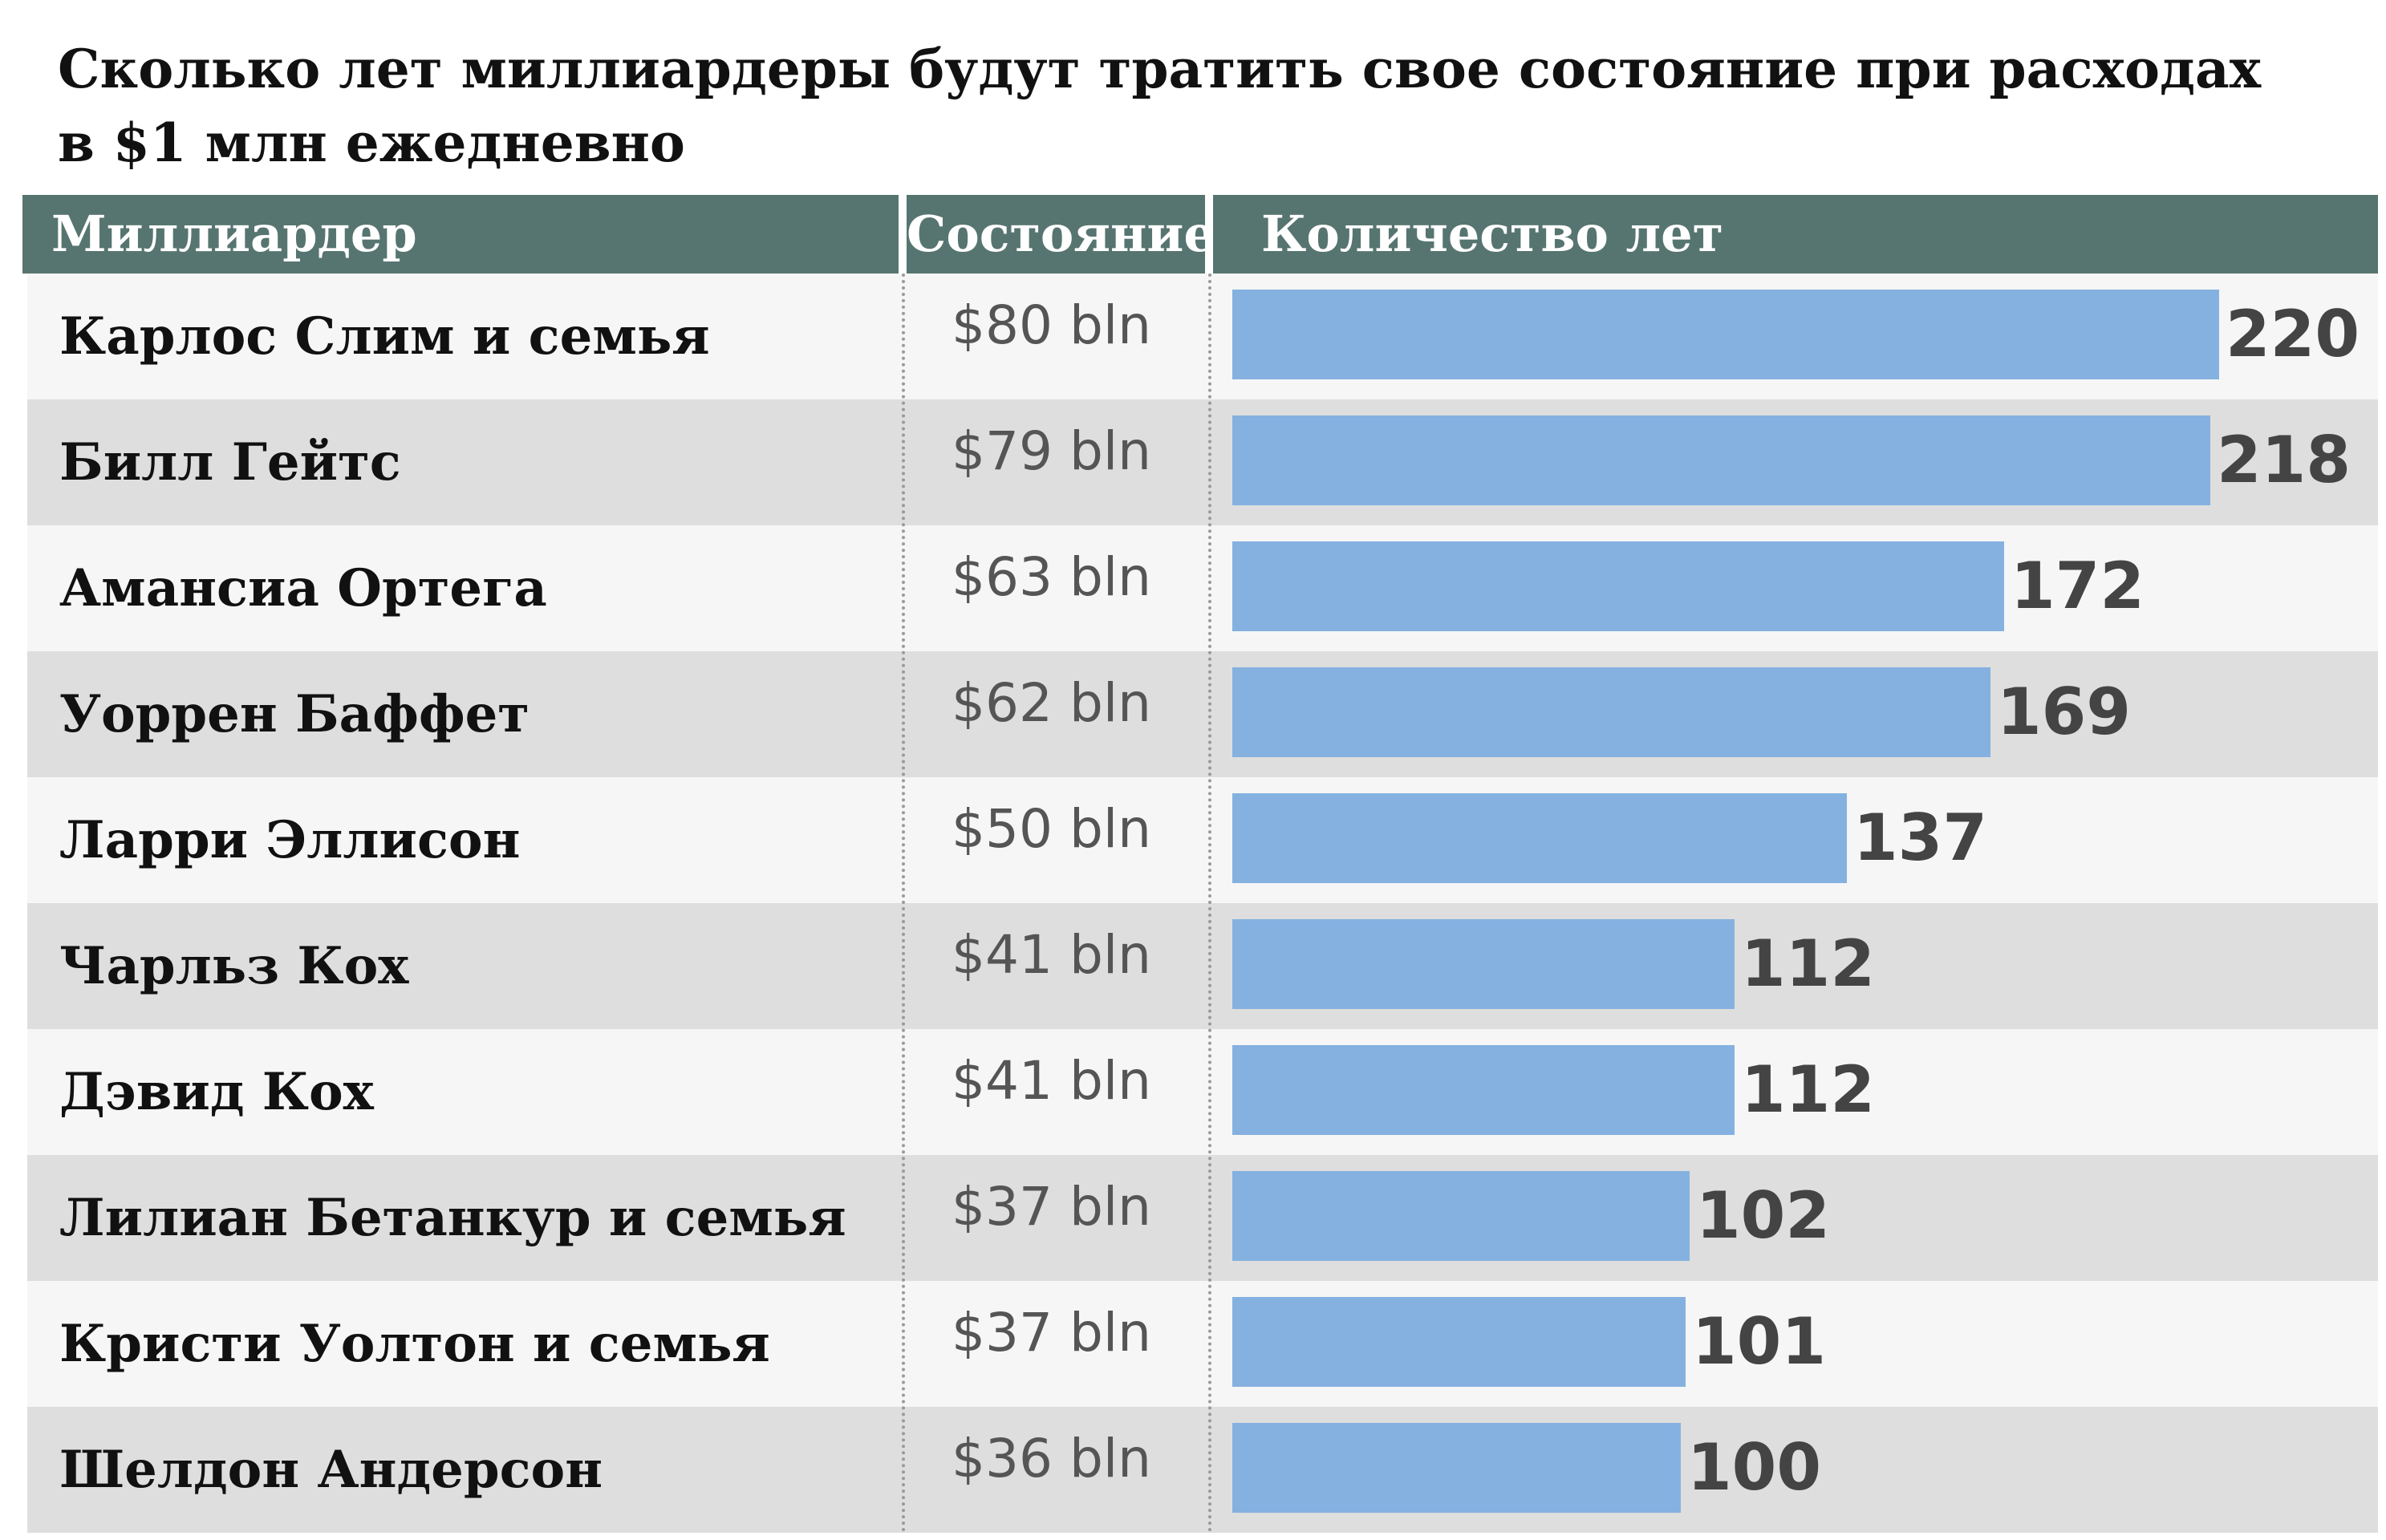 The width and height of the screenshot is (2386, 1540). I want to click on table-row: Карлос Слим и семья $80 bln 220, so click(1202, 336).